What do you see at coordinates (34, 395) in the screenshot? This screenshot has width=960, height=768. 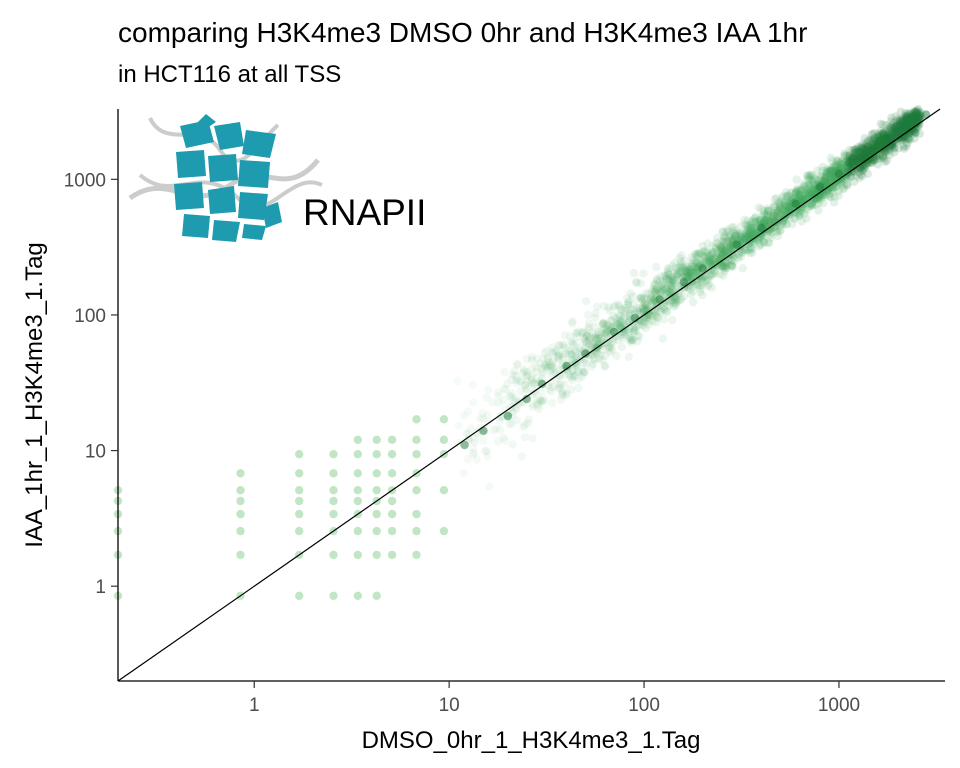 I see `y-axis-title: IAA_1hr_1_H3K4me3_1.Tag` at bounding box center [34, 395].